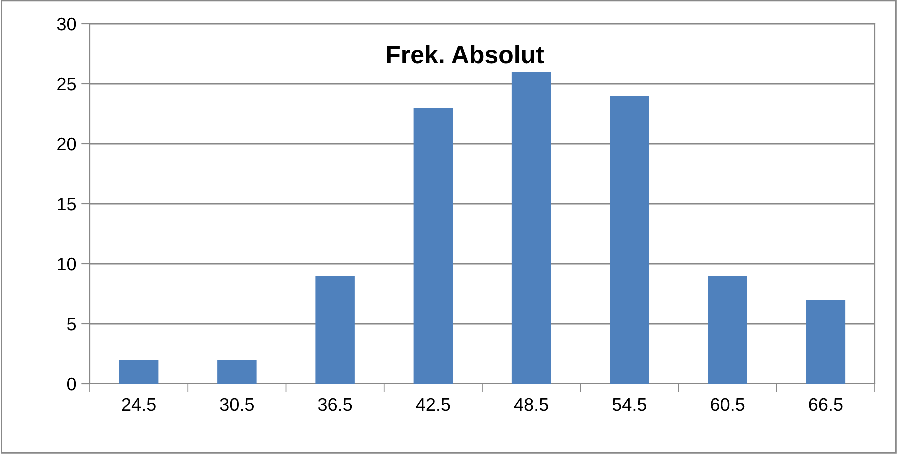  I want to click on x-tick-label: 24.5, so click(139, 405).